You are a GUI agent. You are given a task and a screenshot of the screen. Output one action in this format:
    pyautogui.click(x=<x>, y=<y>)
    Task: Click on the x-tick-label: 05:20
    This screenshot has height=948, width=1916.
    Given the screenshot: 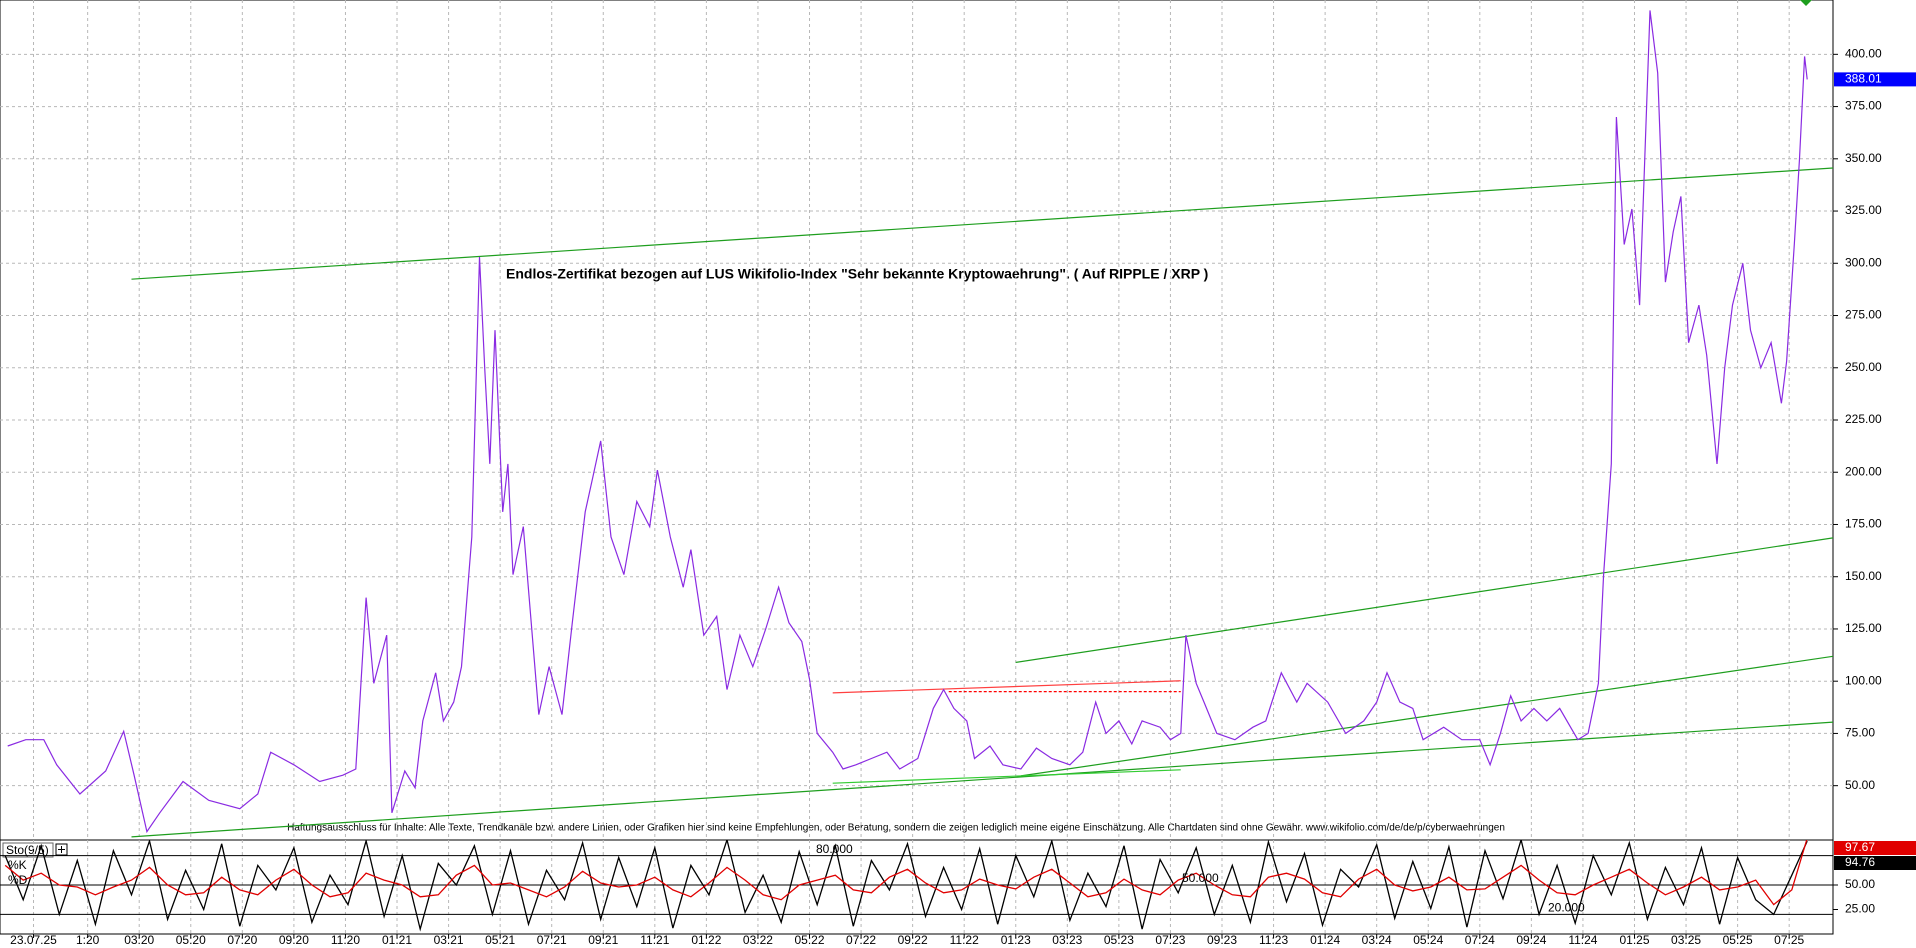 What is the action you would take?
    pyautogui.click(x=191, y=940)
    